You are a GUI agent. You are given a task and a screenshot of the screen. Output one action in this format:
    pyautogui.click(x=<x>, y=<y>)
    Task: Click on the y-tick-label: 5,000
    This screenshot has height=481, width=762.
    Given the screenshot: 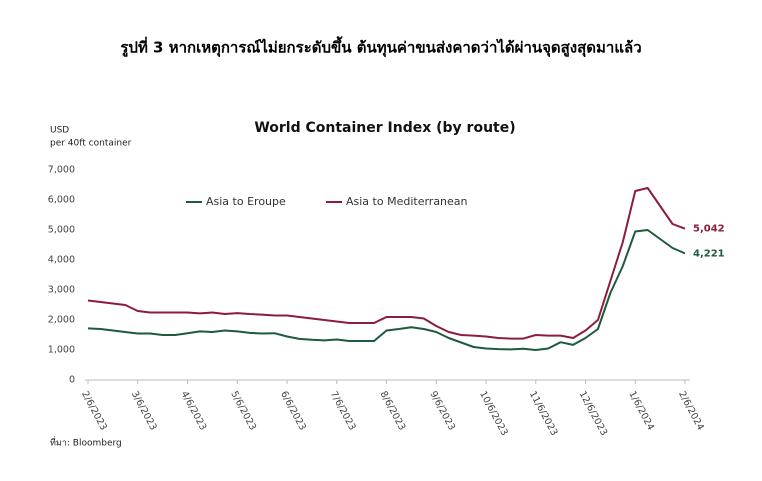 What is the action you would take?
    pyautogui.click(x=61, y=230)
    